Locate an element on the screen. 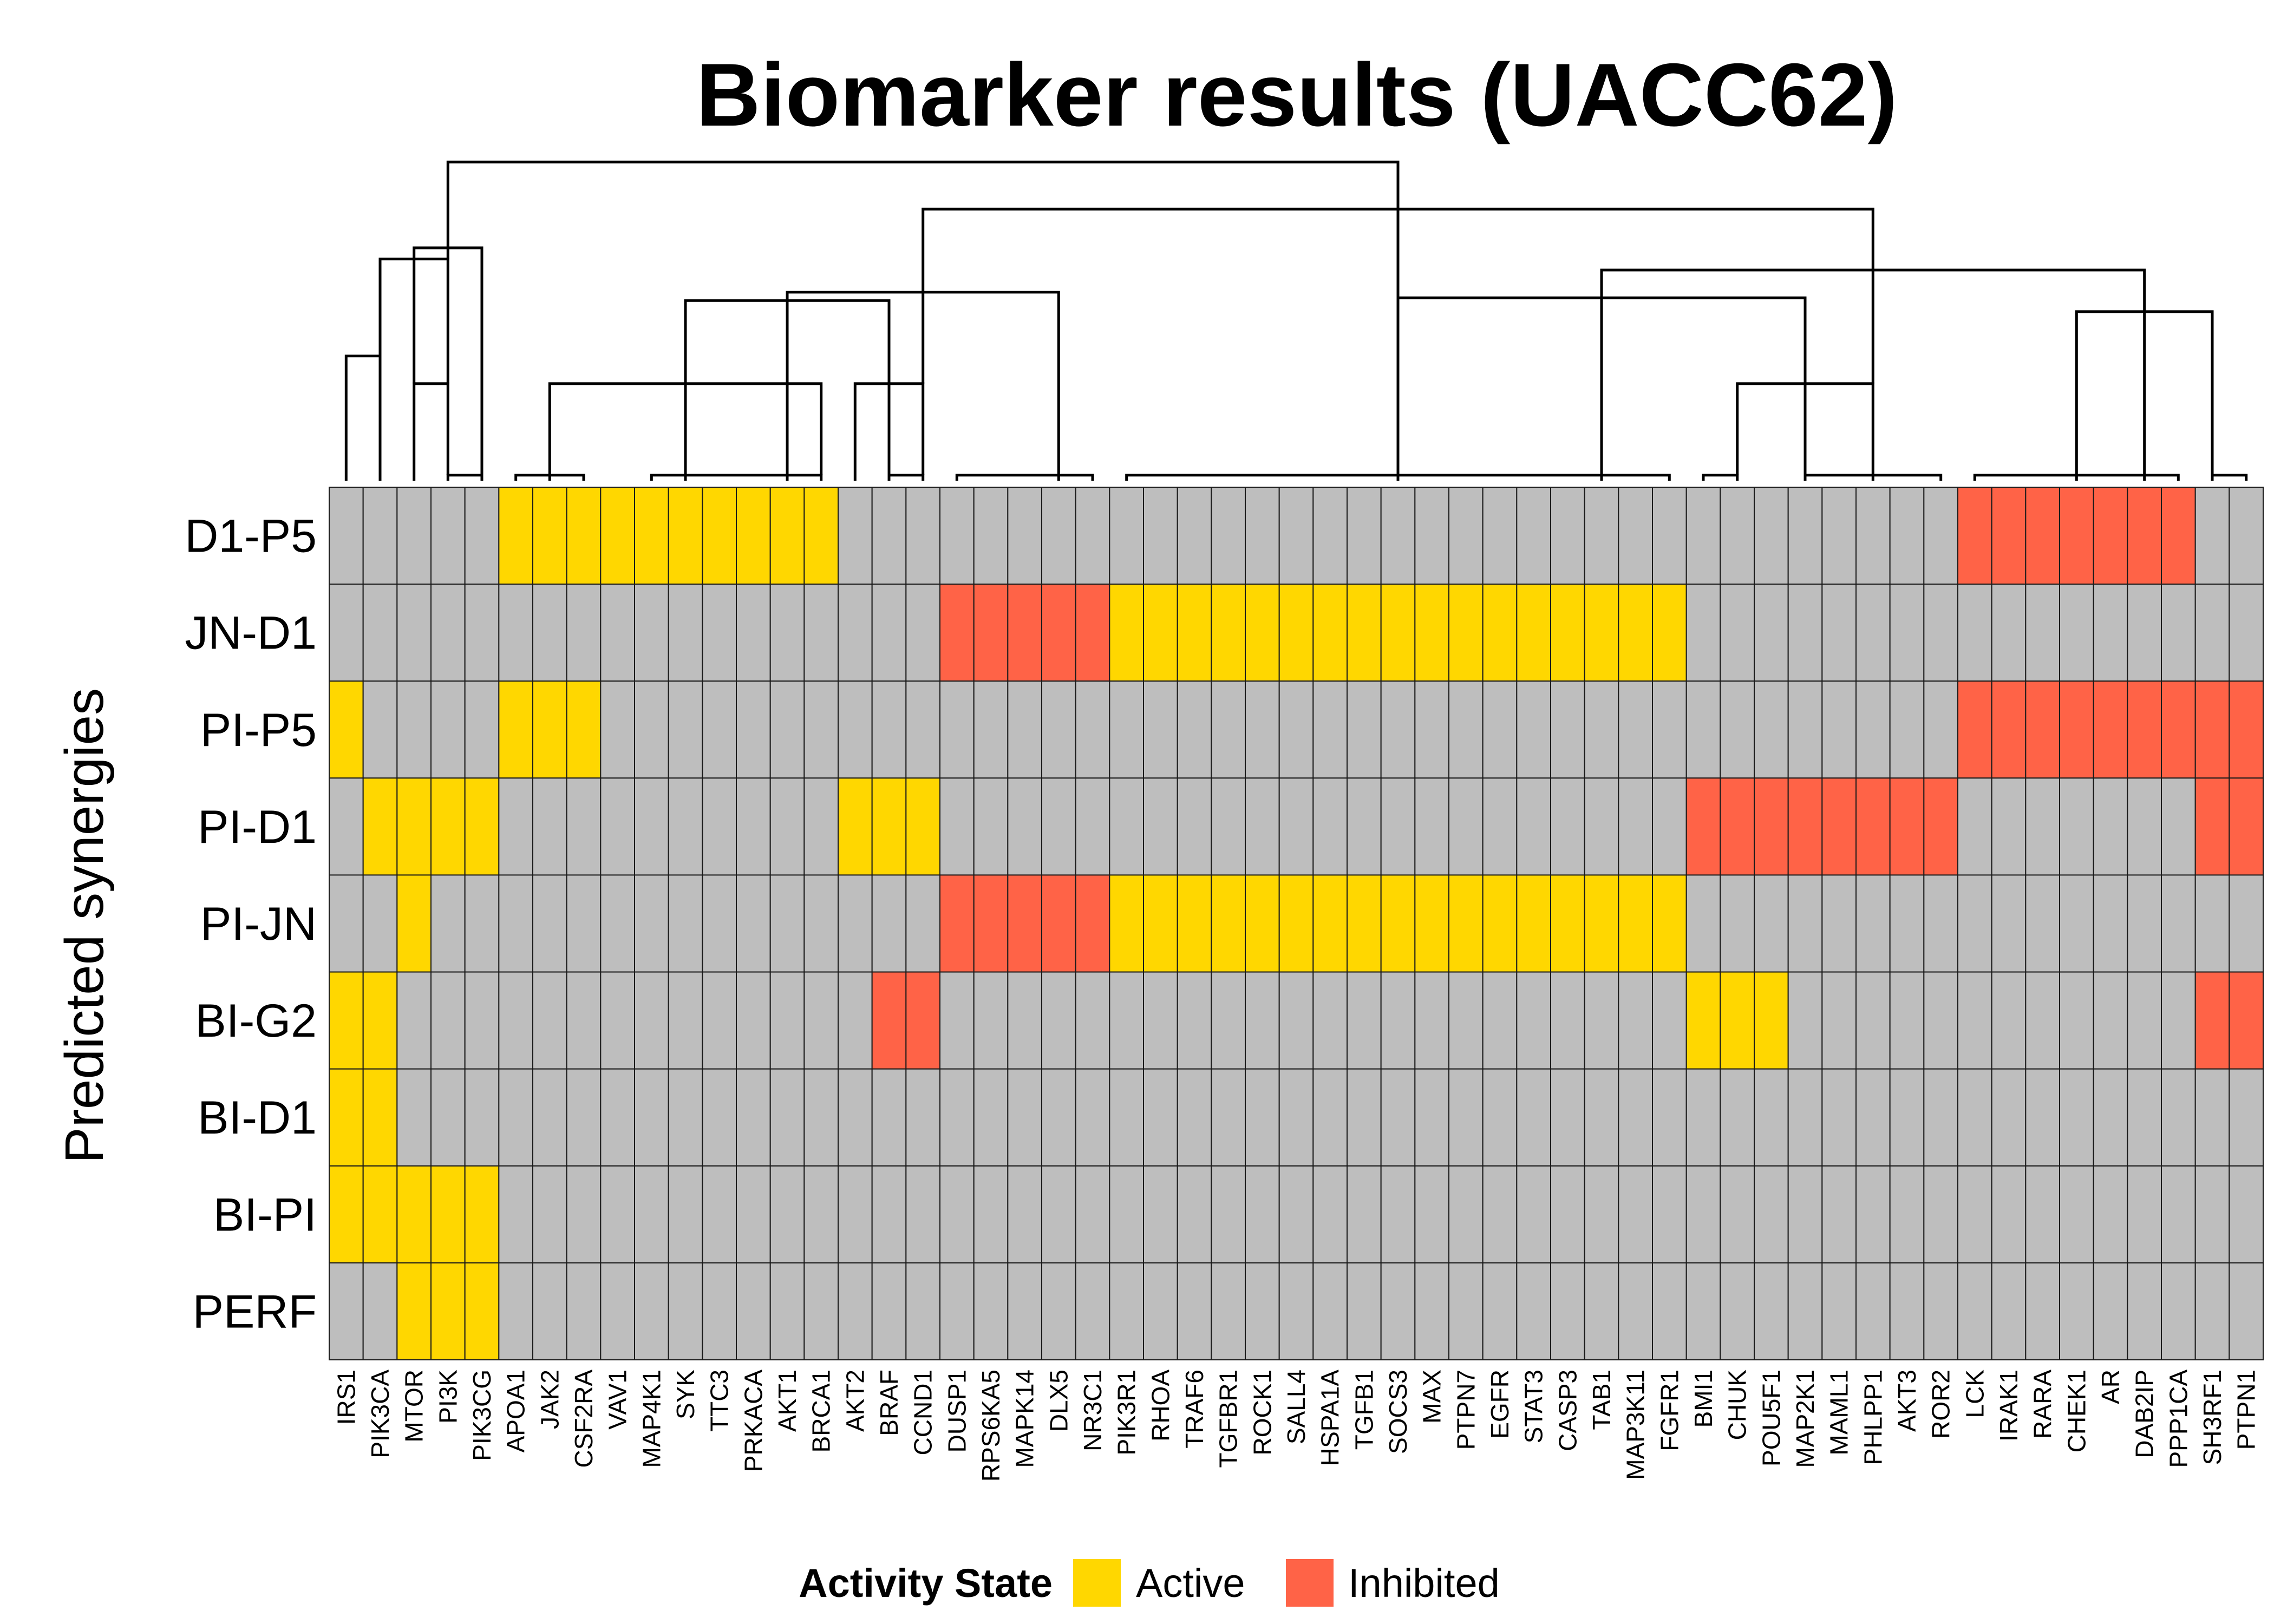 Image resolution: width=2274 pixels, height=1624 pixels. column-label: DLX5 is located at coordinates (1059, 1401).